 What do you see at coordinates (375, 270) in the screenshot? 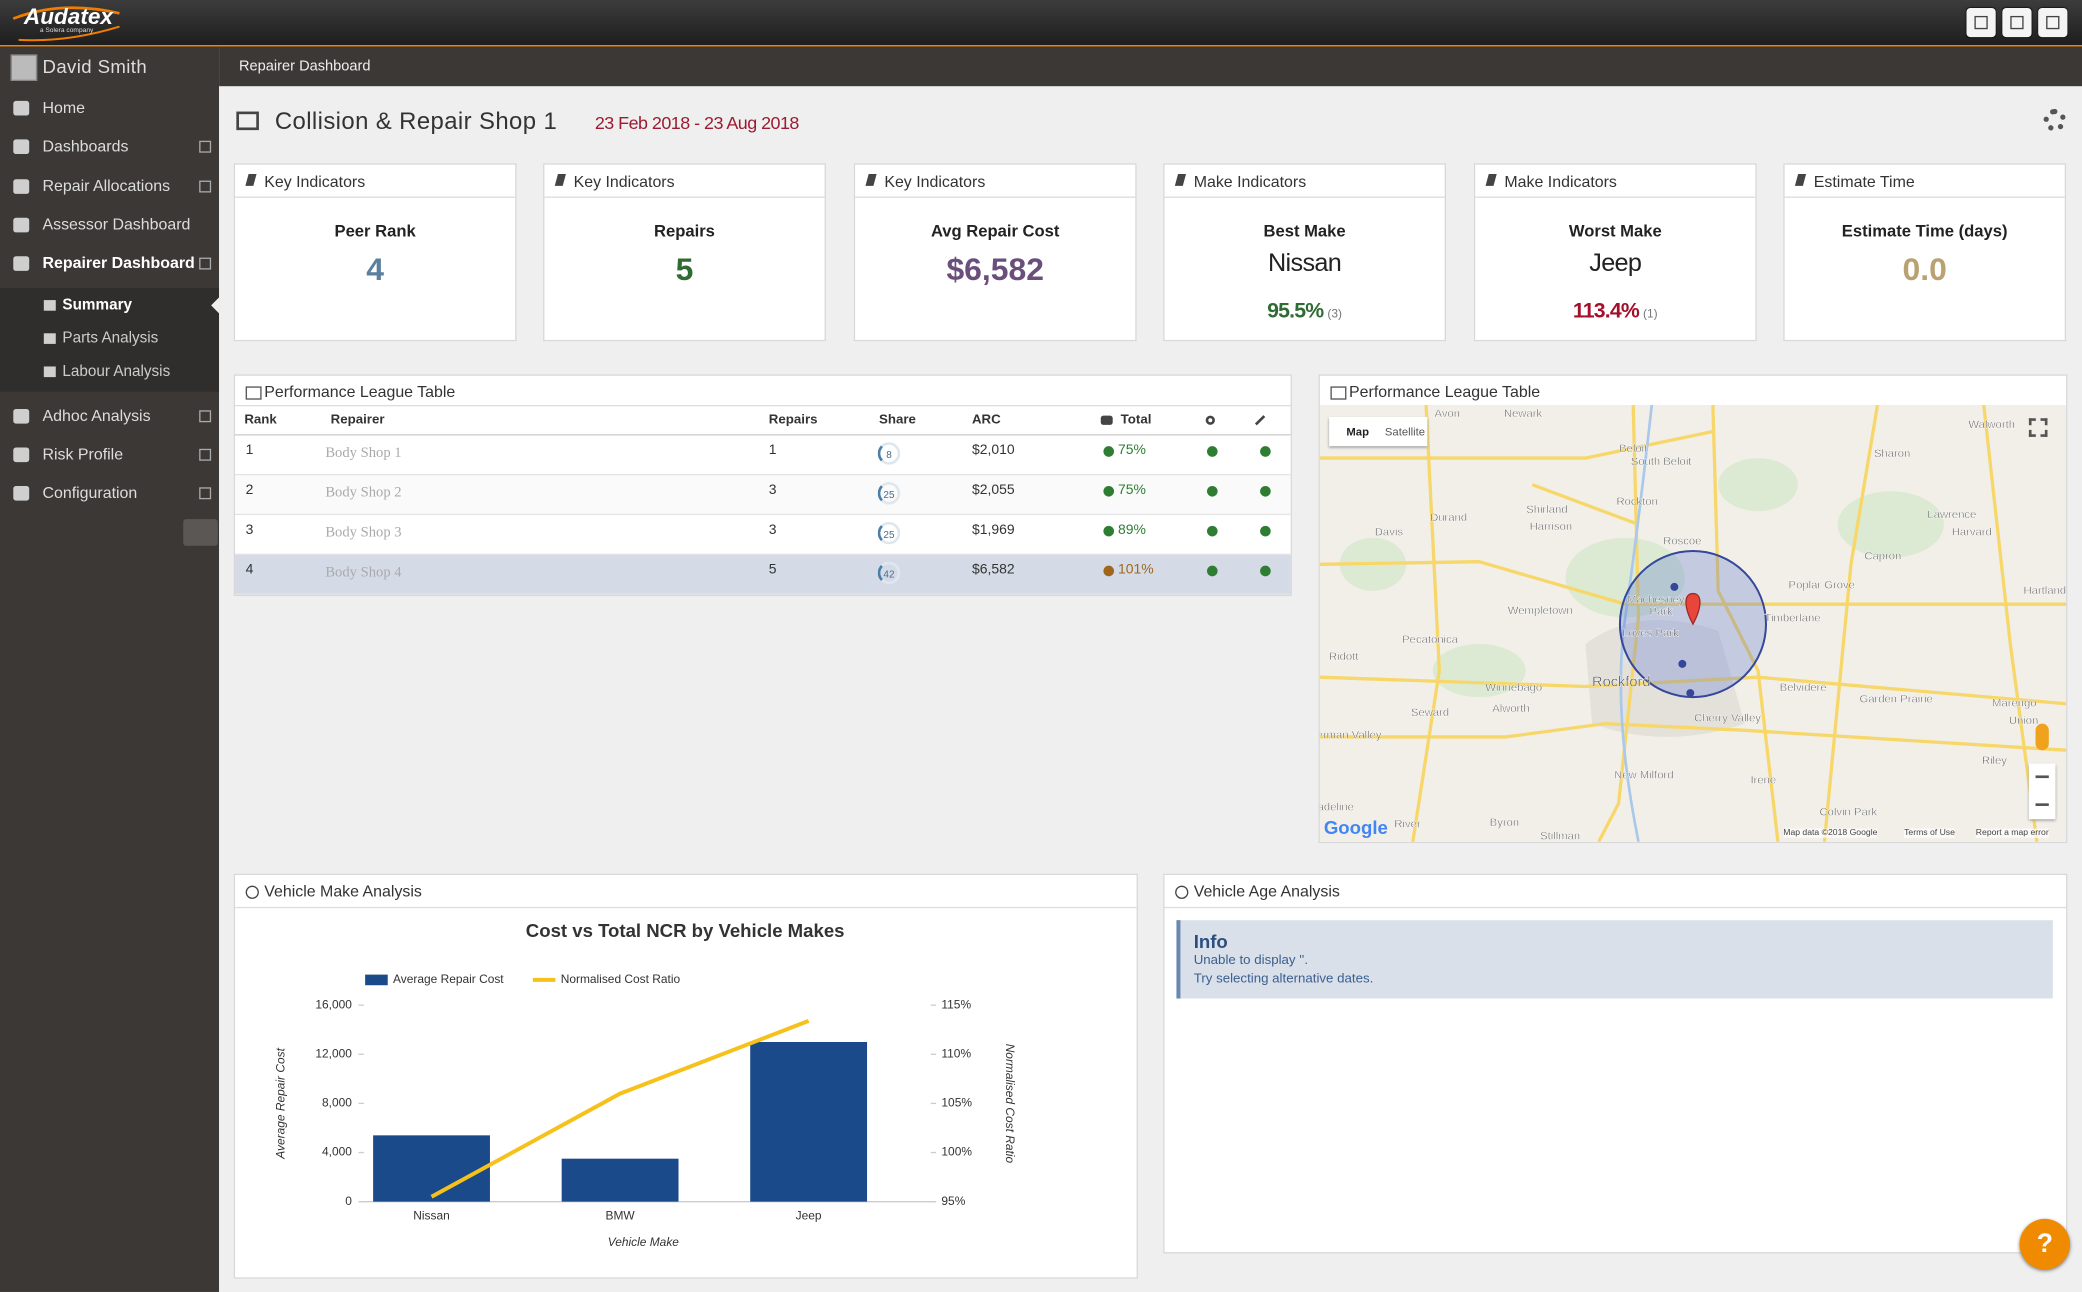
I see `kpi-value: 4` at bounding box center [375, 270].